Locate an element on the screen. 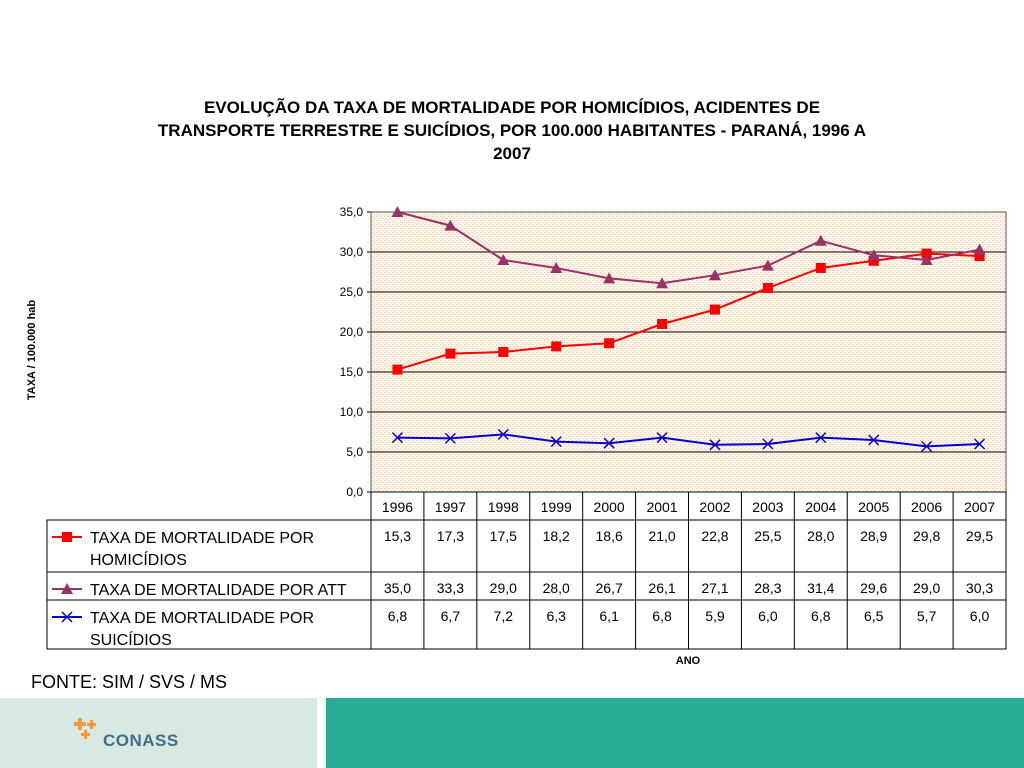  data-label: 5,9 is located at coordinates (715, 616).